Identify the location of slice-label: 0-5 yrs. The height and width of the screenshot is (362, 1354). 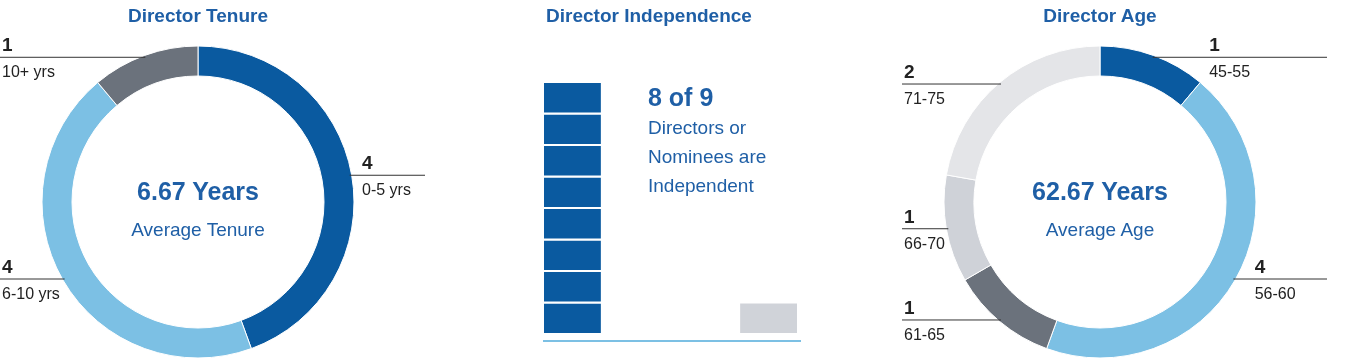
(386, 190).